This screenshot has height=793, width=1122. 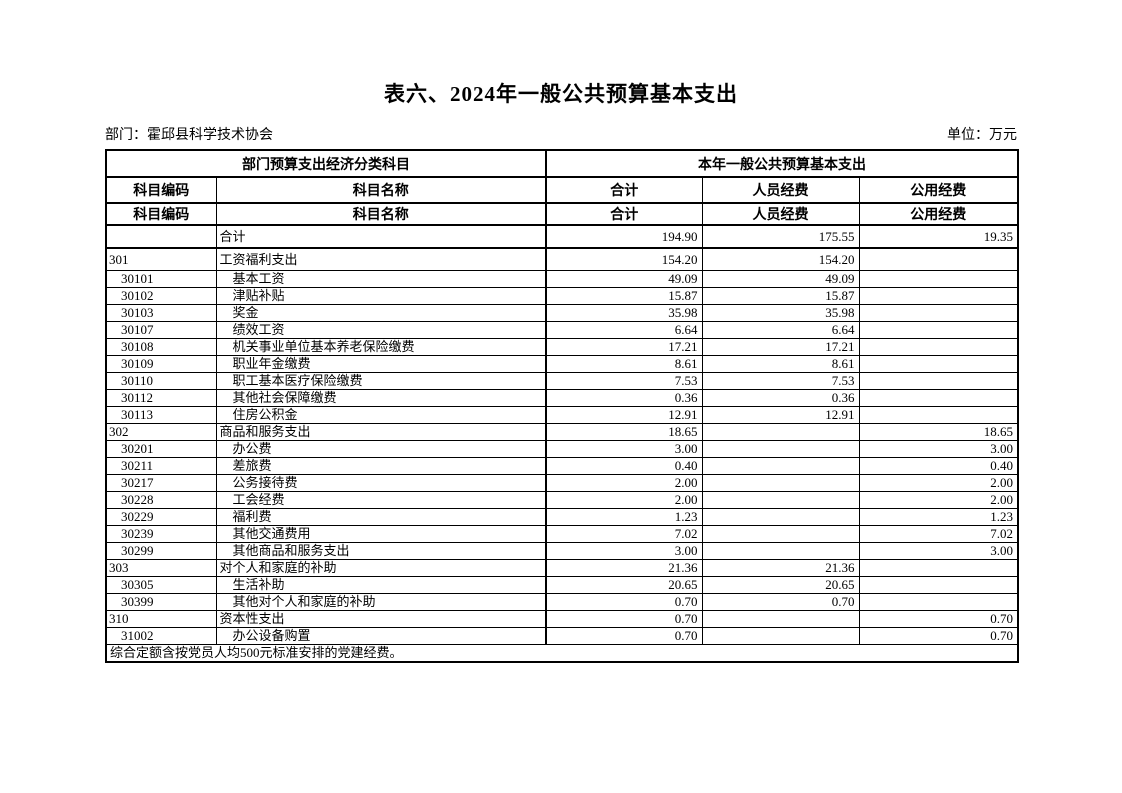 I want to click on table-row: 30103 奖金 35.98 35.98, so click(x=562, y=313).